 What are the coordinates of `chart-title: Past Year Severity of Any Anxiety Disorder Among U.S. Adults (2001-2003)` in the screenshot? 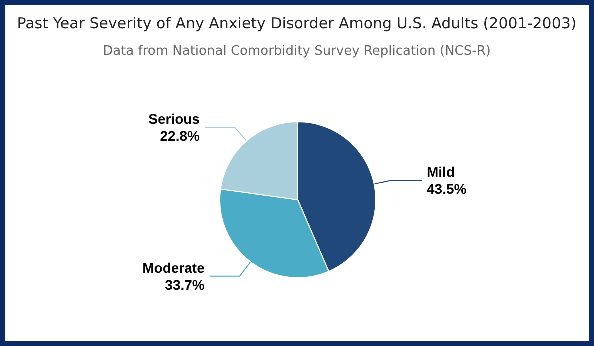 It's located at (297, 23).